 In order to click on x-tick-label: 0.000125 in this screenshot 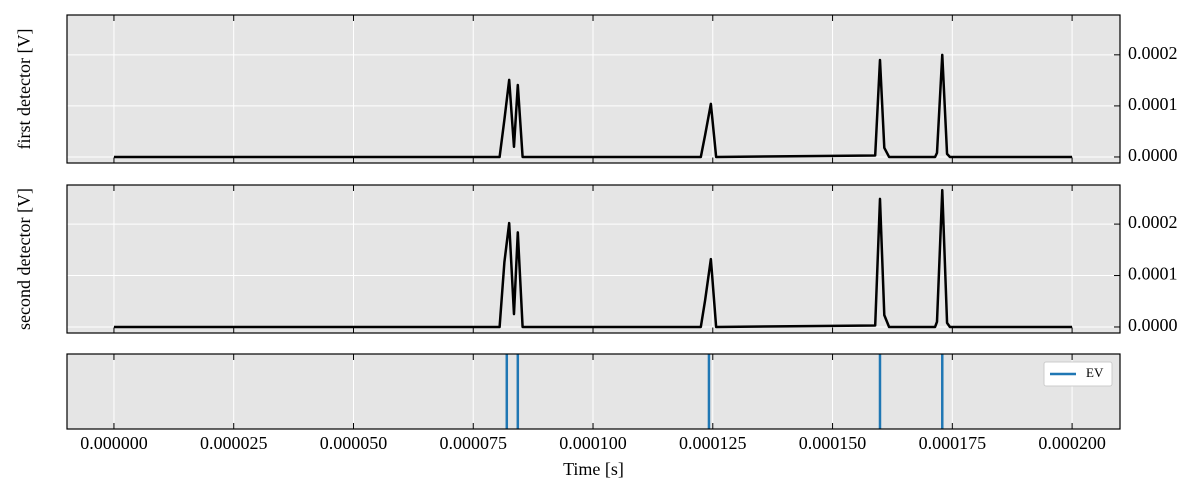, I will do `click(713, 443)`.